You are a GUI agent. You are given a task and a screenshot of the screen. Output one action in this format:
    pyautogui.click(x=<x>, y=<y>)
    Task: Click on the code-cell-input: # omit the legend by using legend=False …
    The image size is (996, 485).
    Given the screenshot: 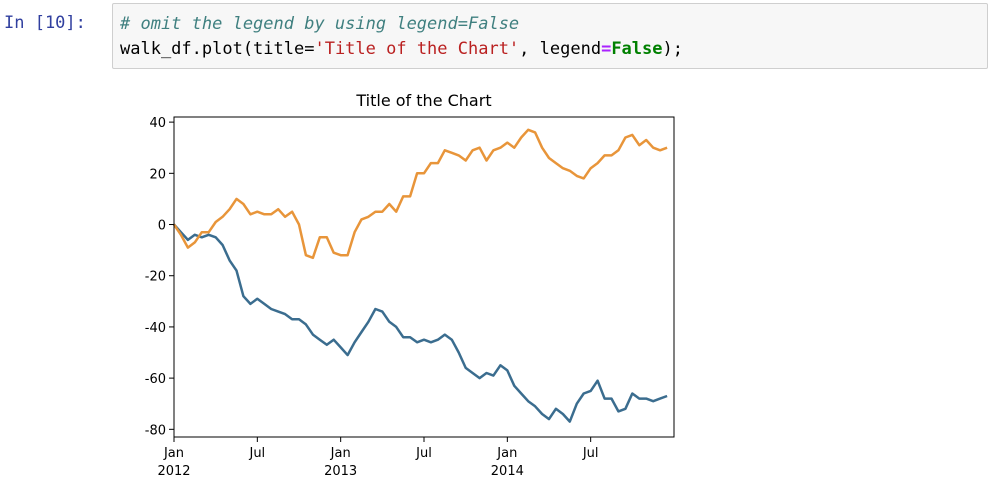 What is the action you would take?
    pyautogui.click(x=550, y=36)
    